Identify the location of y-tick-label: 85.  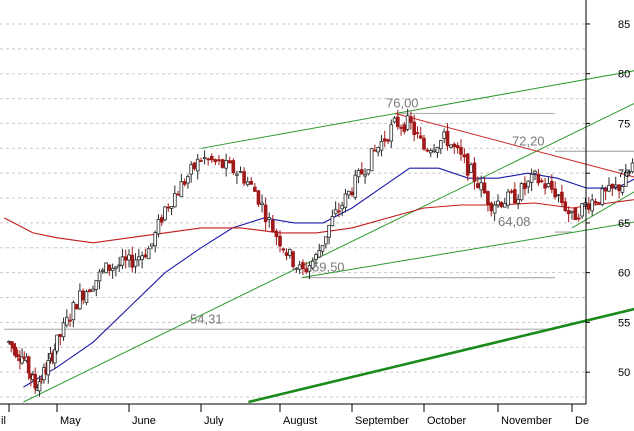
(624, 25).